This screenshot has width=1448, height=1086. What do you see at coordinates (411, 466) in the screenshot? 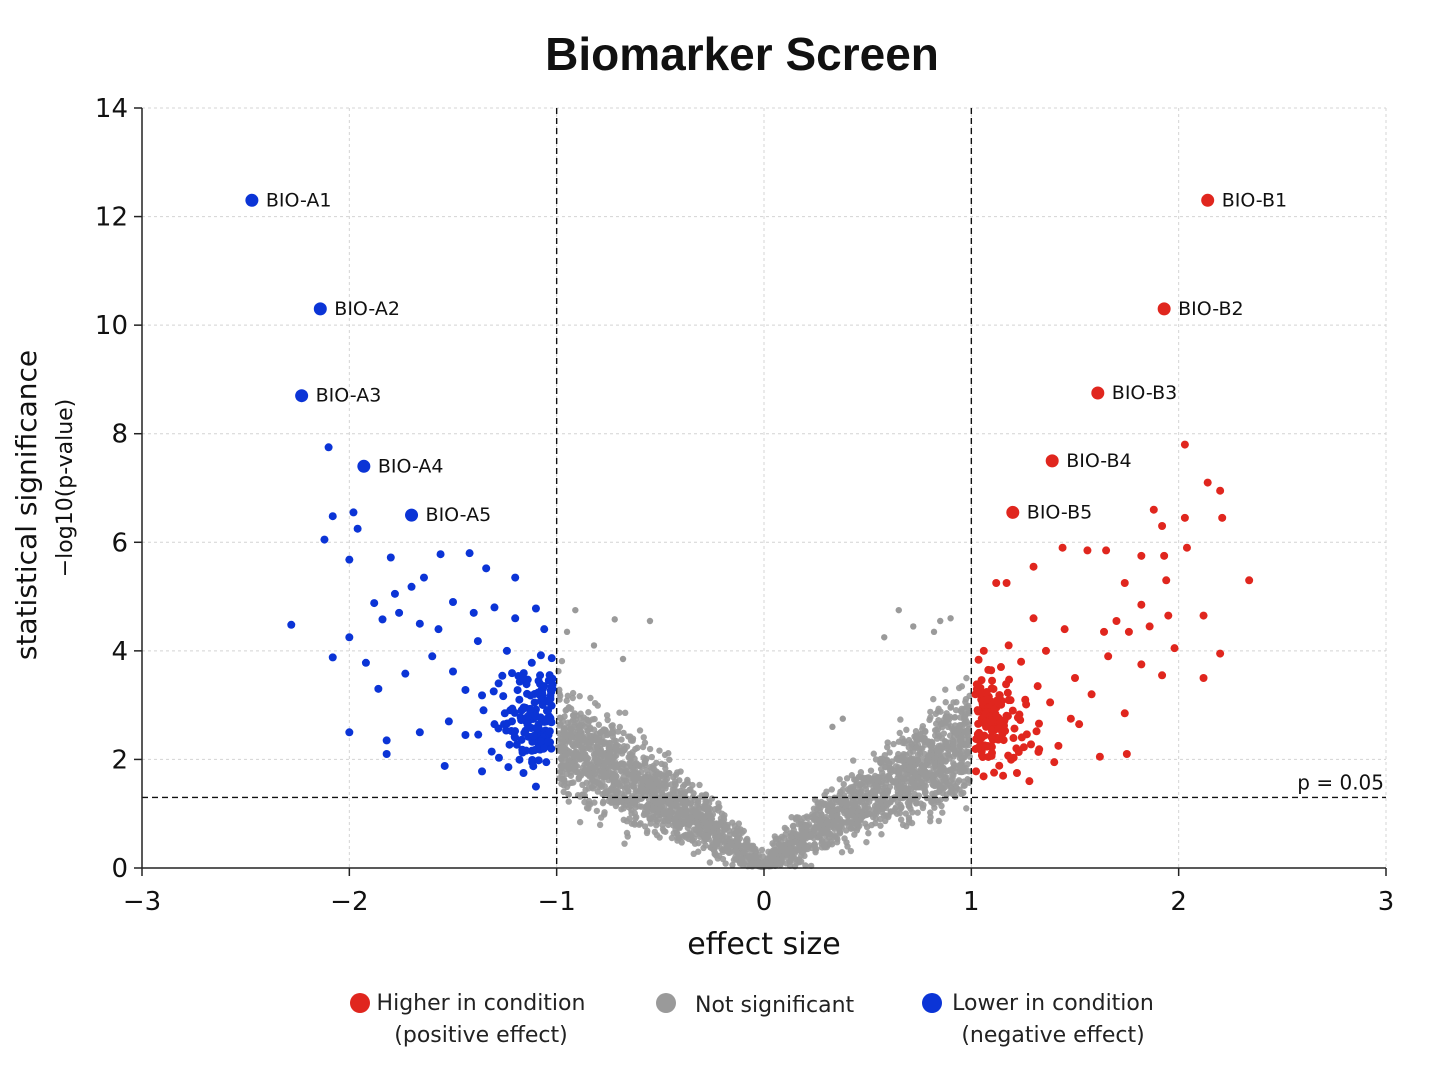
I see `point-label: BIO-A4` at bounding box center [411, 466].